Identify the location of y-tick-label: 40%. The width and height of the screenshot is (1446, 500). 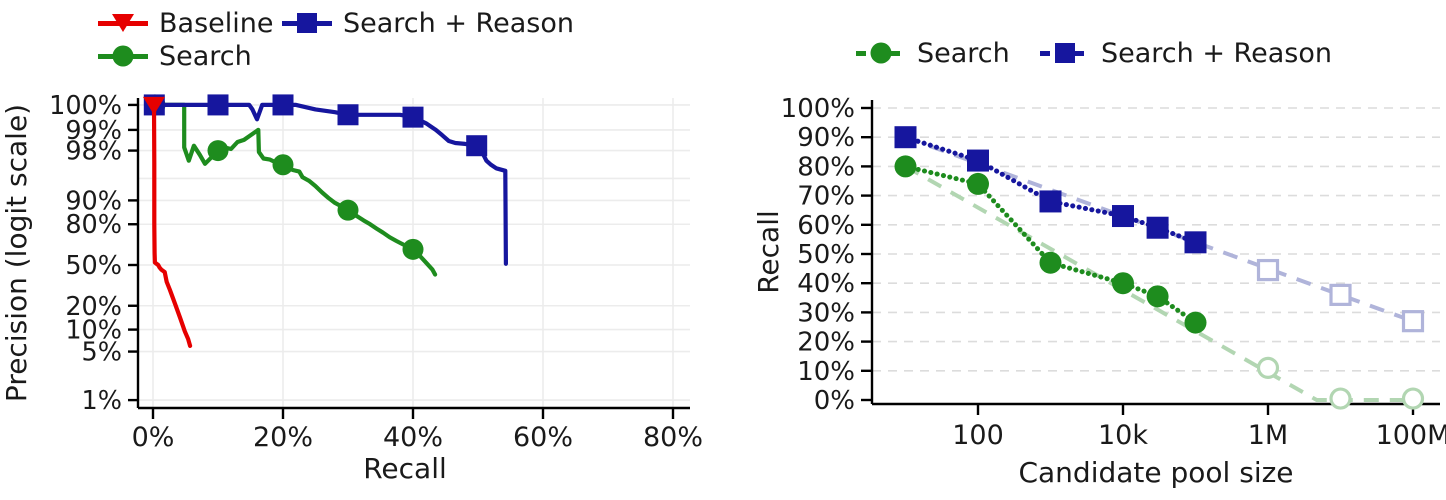
(826, 284).